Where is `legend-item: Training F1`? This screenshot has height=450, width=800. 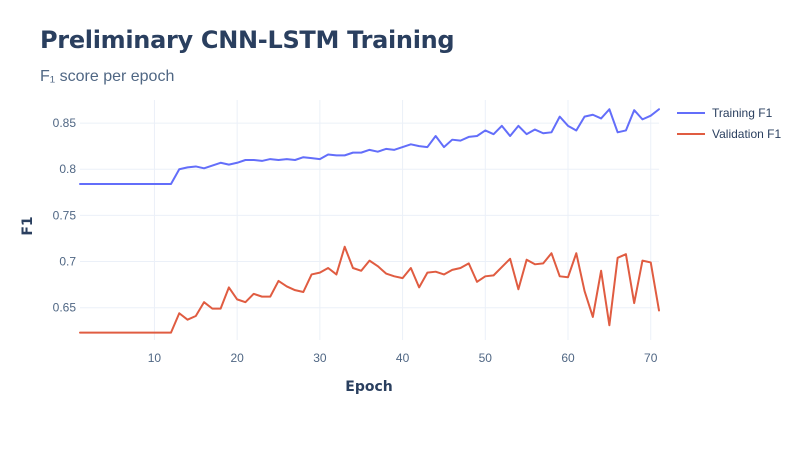 legend-item: Training F1 is located at coordinates (725, 113).